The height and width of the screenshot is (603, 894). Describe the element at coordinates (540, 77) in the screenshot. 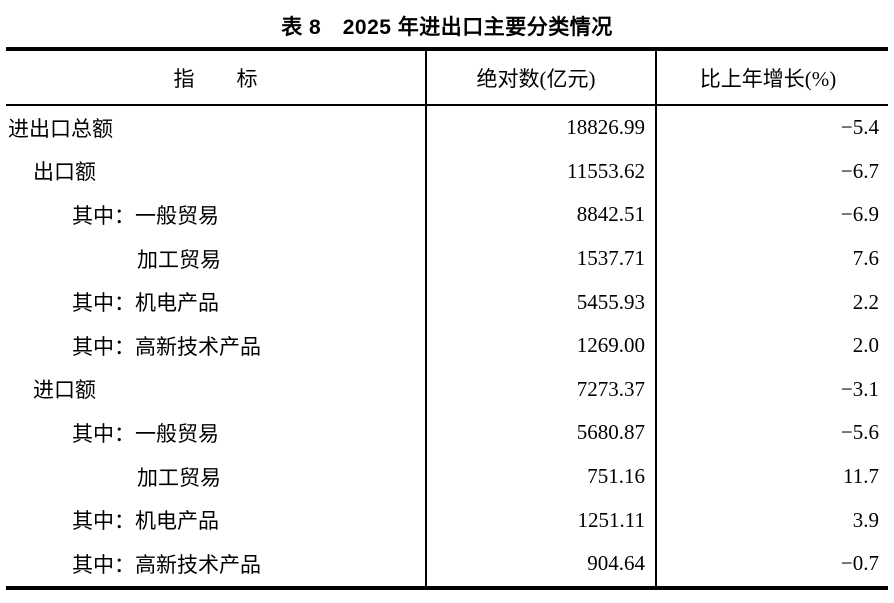

I see `header-cell-absolute: 绝对数(亿元)` at that location.